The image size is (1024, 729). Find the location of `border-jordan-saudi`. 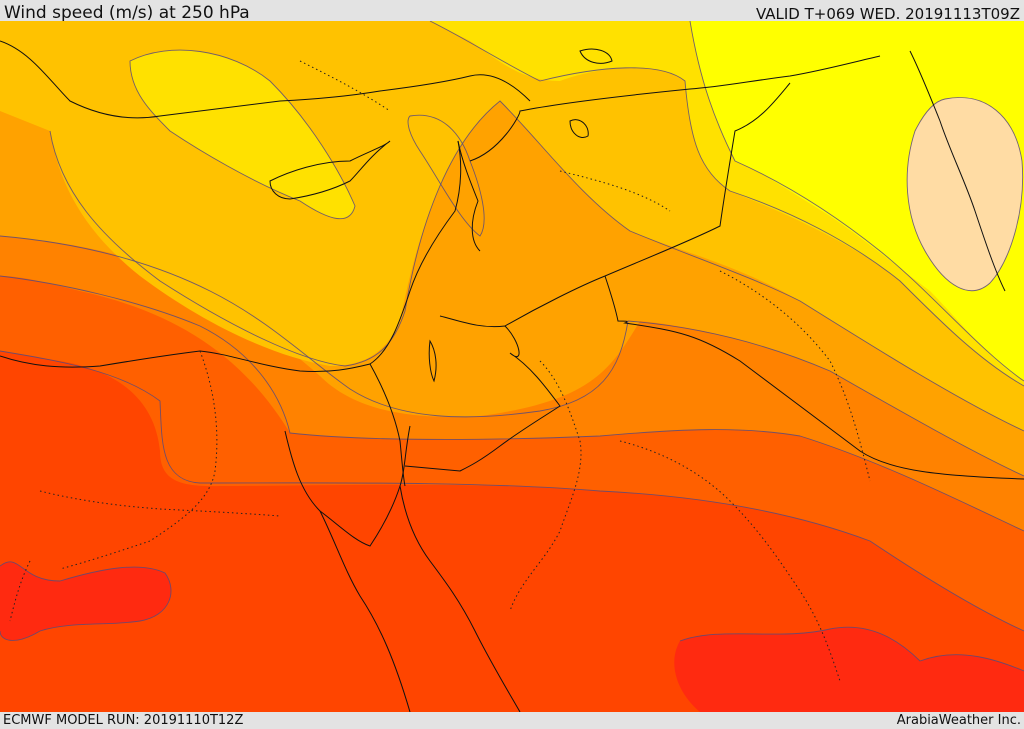

border-jordan-saudi is located at coordinates (482, 393).